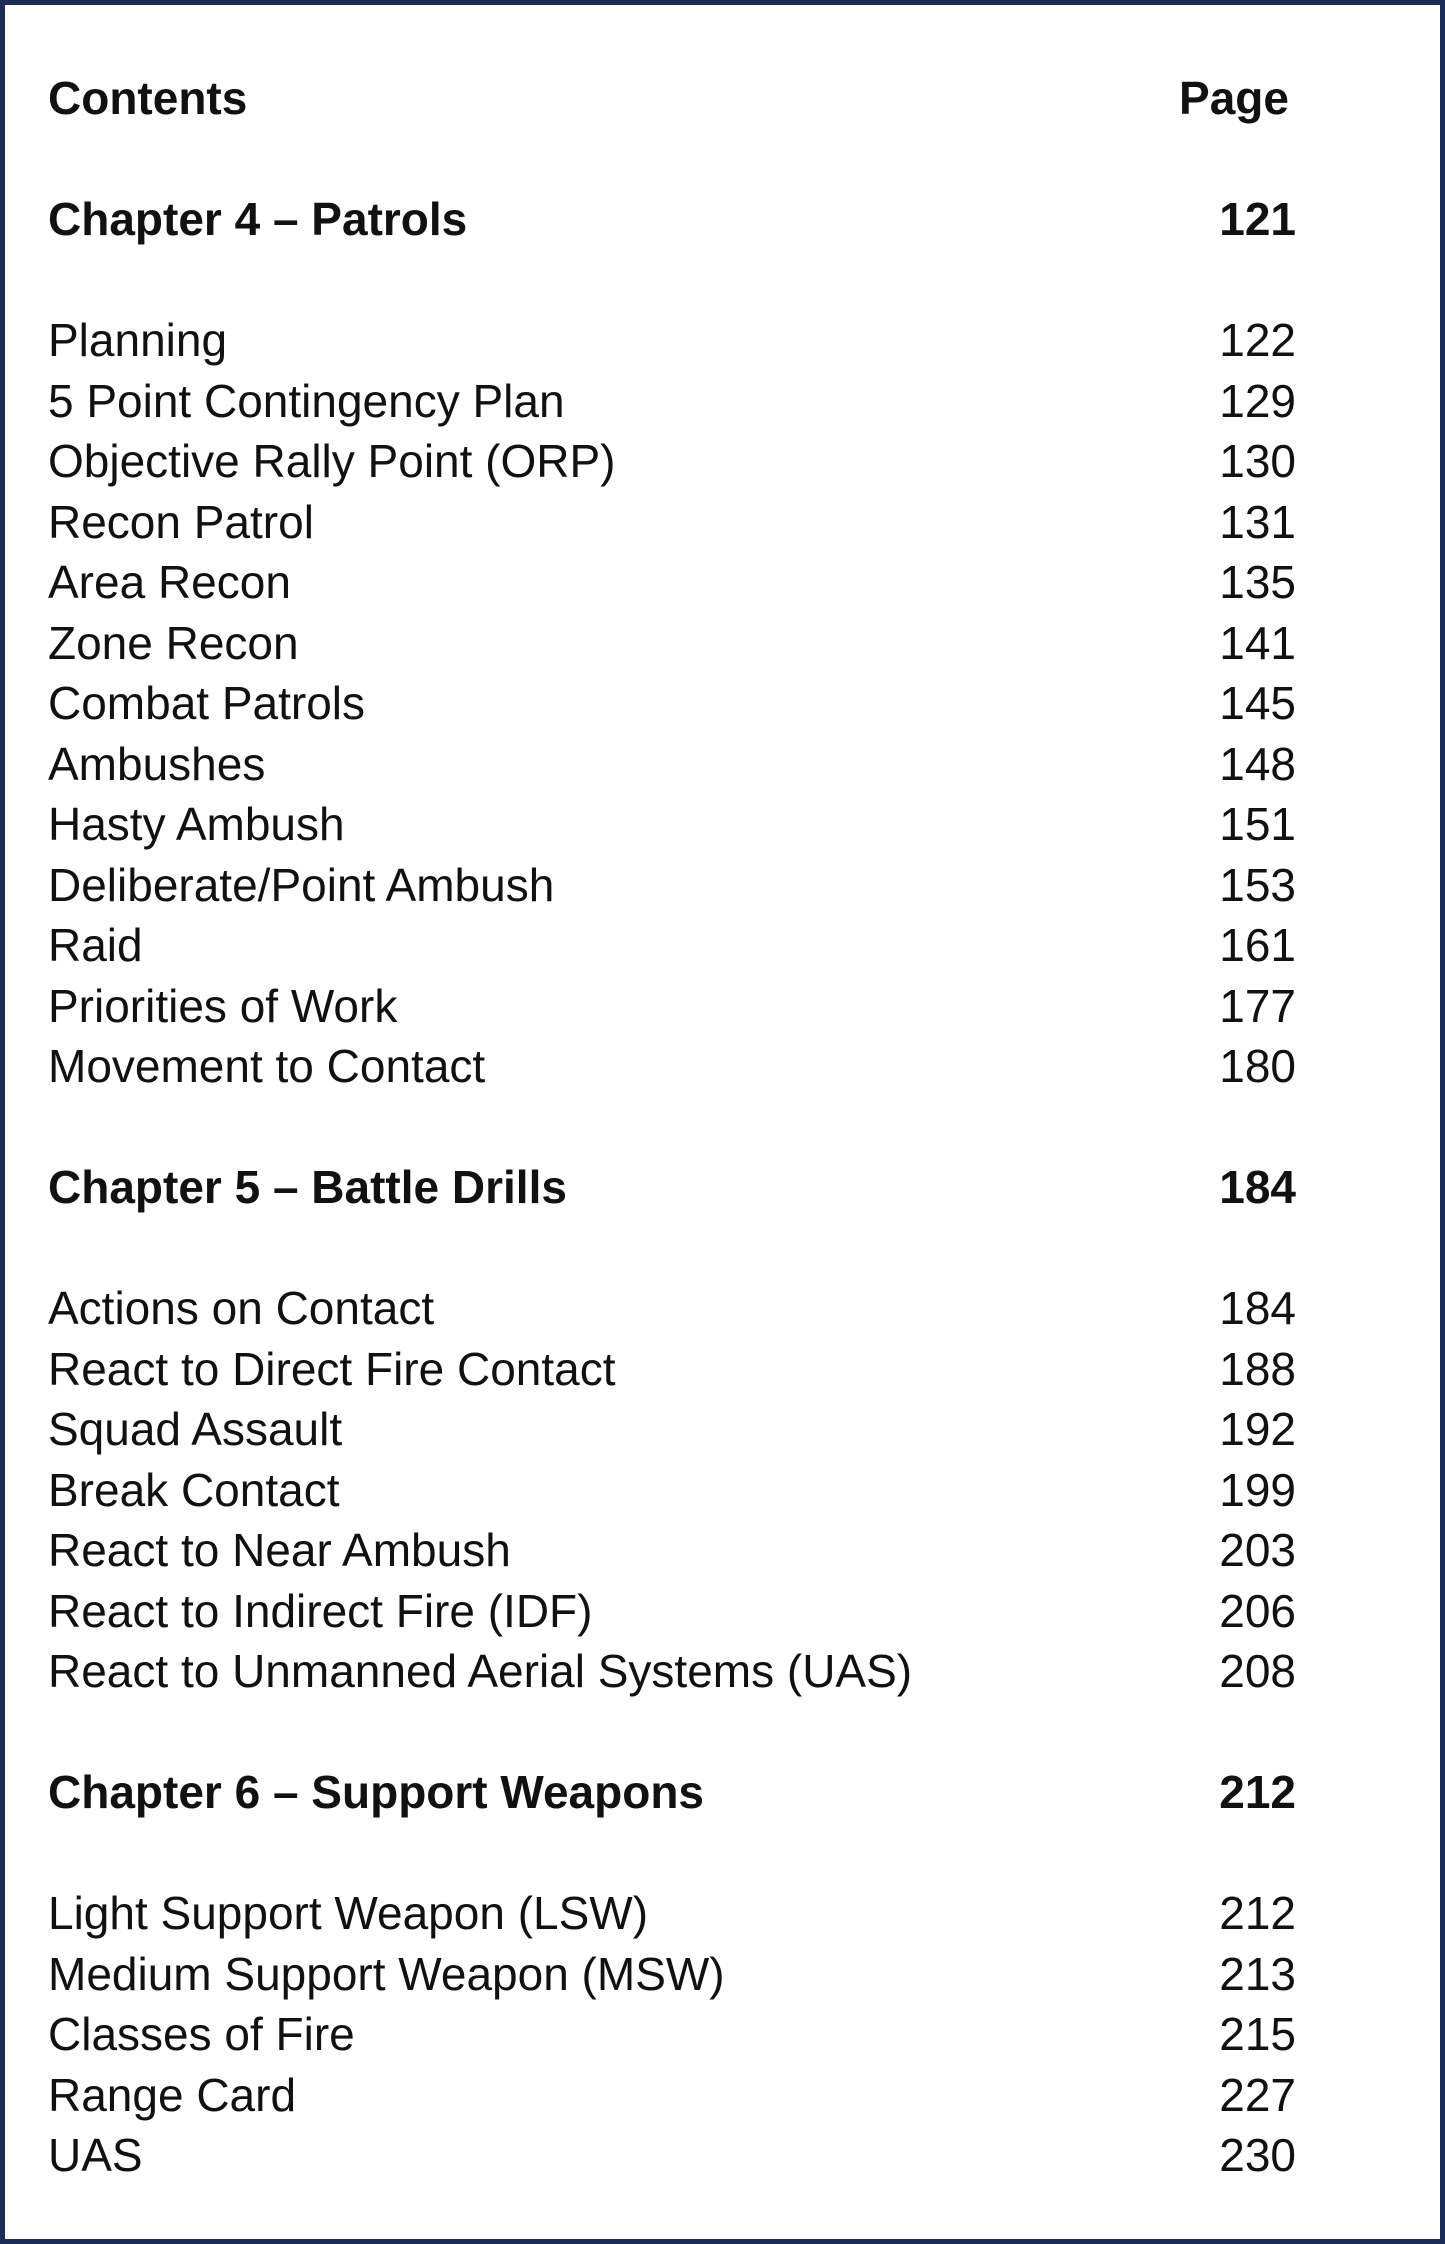 Image resolution: width=1445 pixels, height=2244 pixels. Describe the element at coordinates (332, 1368) in the screenshot. I see `entry-label: React to Direct Fire Contact` at that location.